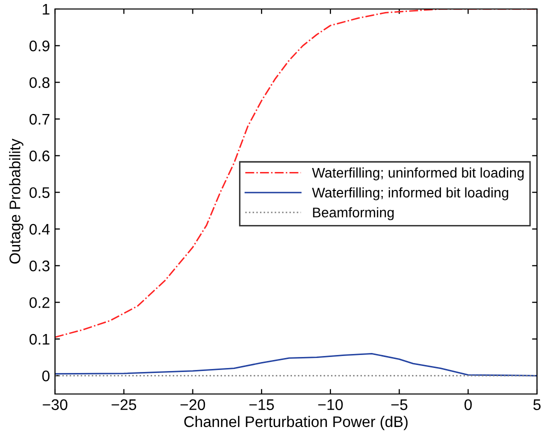 The width and height of the screenshot is (547, 438). What do you see at coordinates (55, 404) in the screenshot?
I see `x-tick-label: −30` at bounding box center [55, 404].